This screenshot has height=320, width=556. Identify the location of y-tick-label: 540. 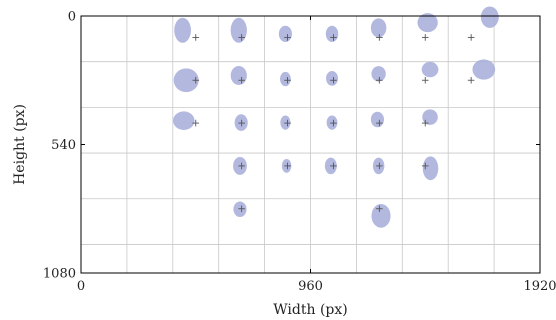
(63, 145).